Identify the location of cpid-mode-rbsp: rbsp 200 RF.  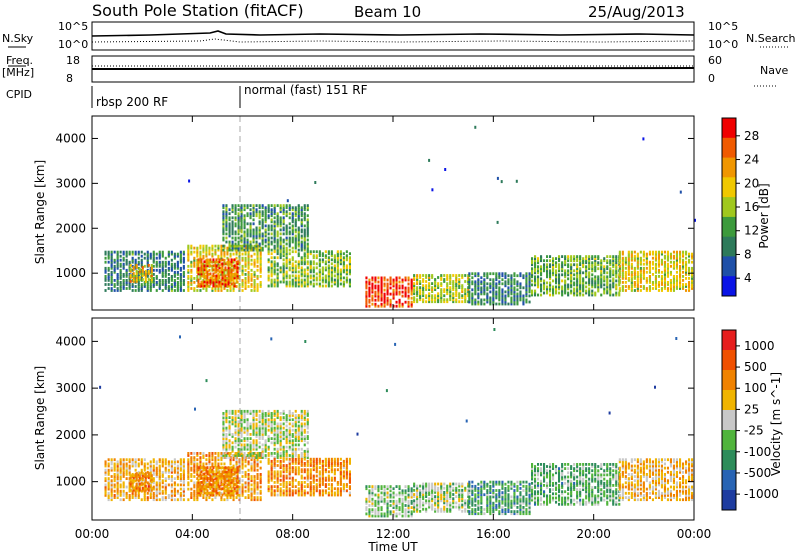
(132, 102).